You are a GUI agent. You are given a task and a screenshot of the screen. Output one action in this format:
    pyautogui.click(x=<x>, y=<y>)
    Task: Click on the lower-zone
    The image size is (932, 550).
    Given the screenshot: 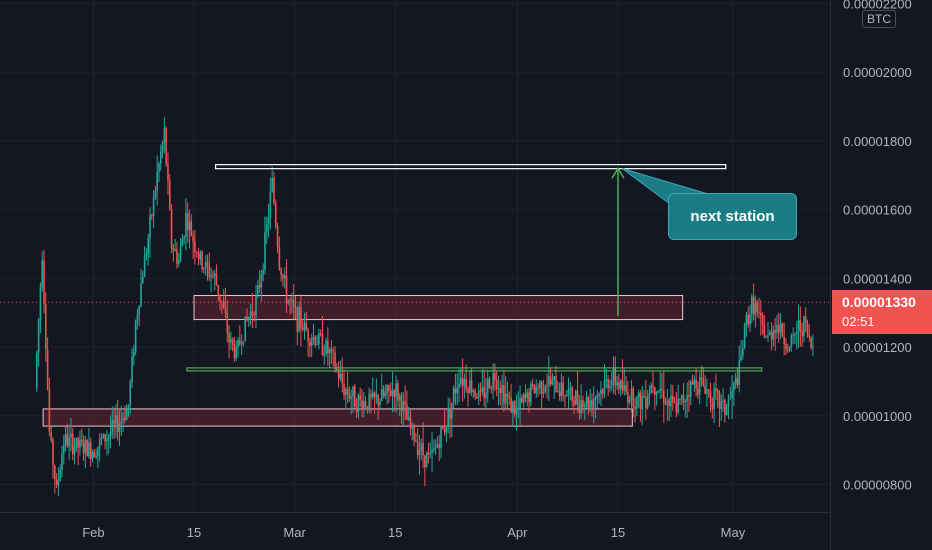 What is the action you would take?
    pyautogui.click(x=337, y=417)
    